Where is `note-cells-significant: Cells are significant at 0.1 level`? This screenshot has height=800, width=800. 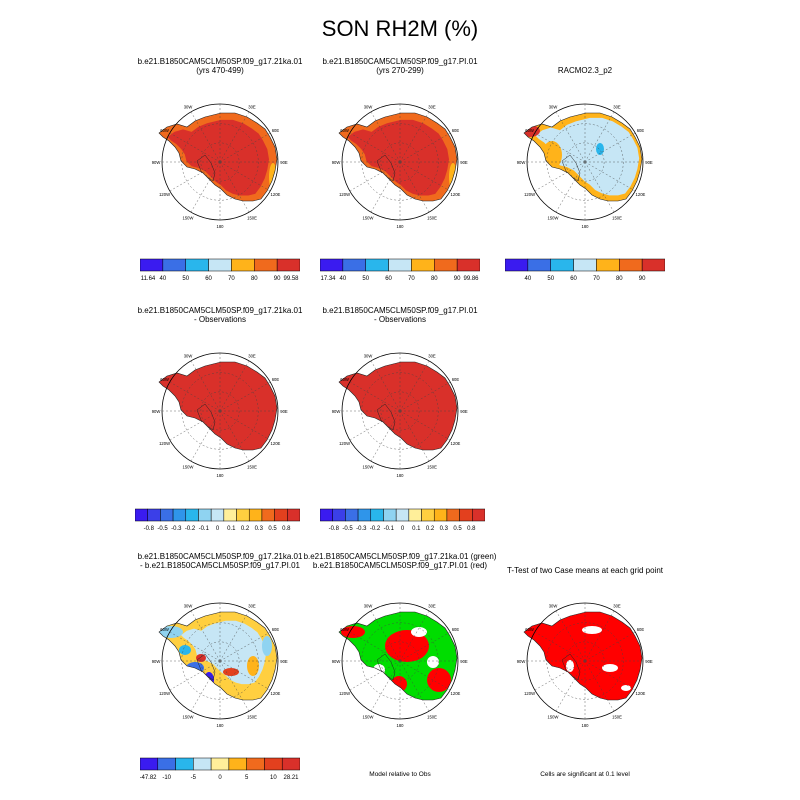
note-cells-significant: Cells are significant at 0.1 level is located at coordinates (585, 774).